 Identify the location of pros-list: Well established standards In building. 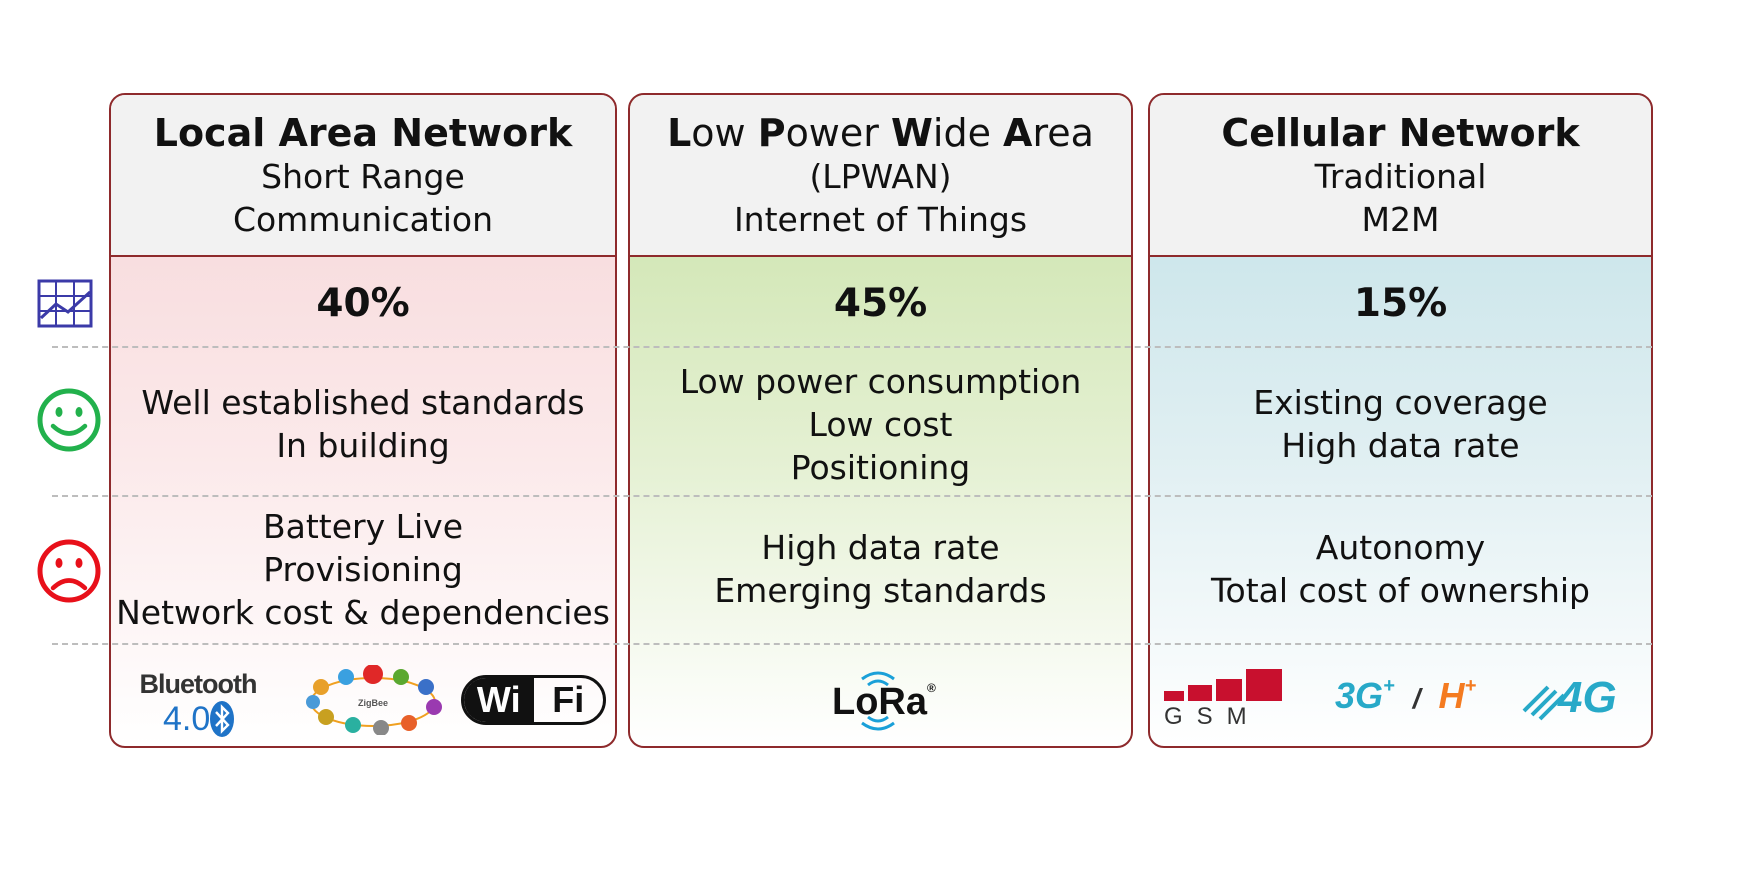
(363, 424).